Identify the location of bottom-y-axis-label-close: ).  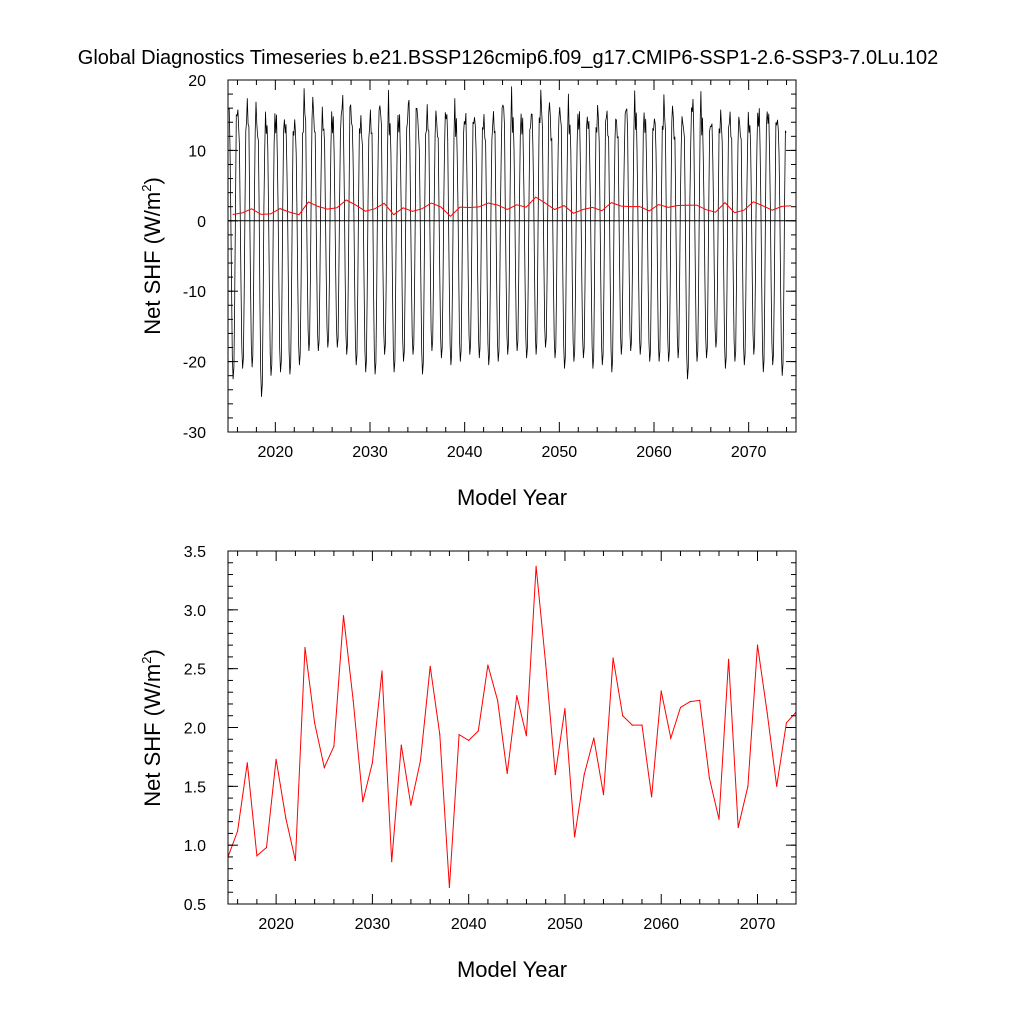
(152, 652).